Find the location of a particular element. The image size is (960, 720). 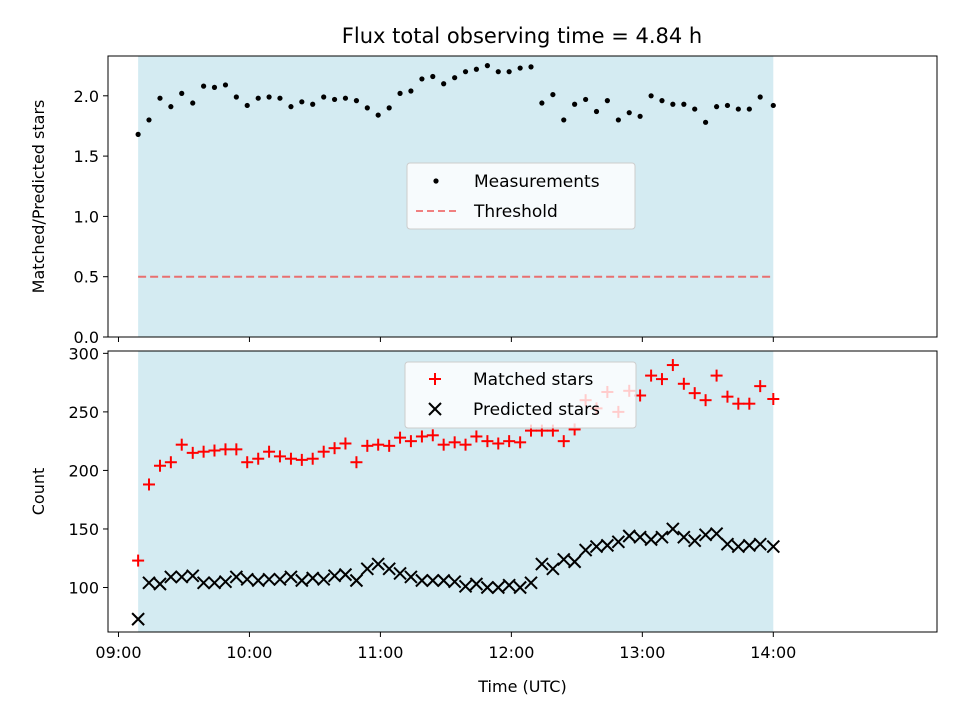

legend-label-matched: Matched stars is located at coordinates (533, 380).